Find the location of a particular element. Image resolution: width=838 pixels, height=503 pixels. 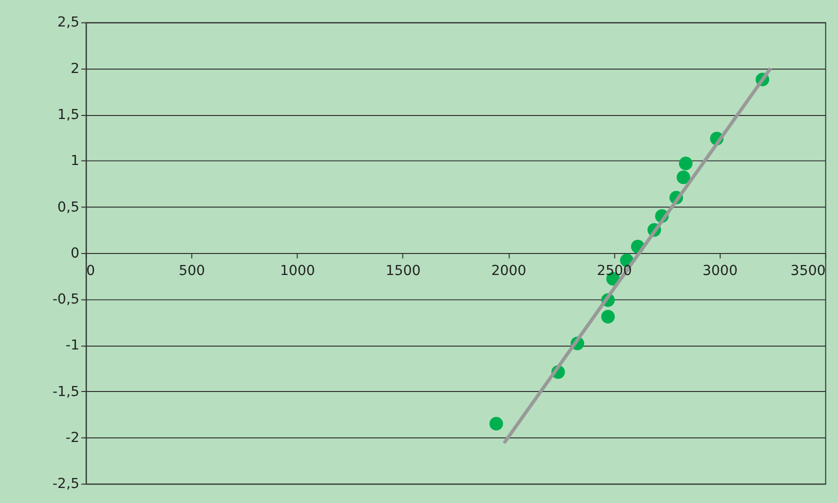

x-tick-label: 2500 is located at coordinates (614, 271).